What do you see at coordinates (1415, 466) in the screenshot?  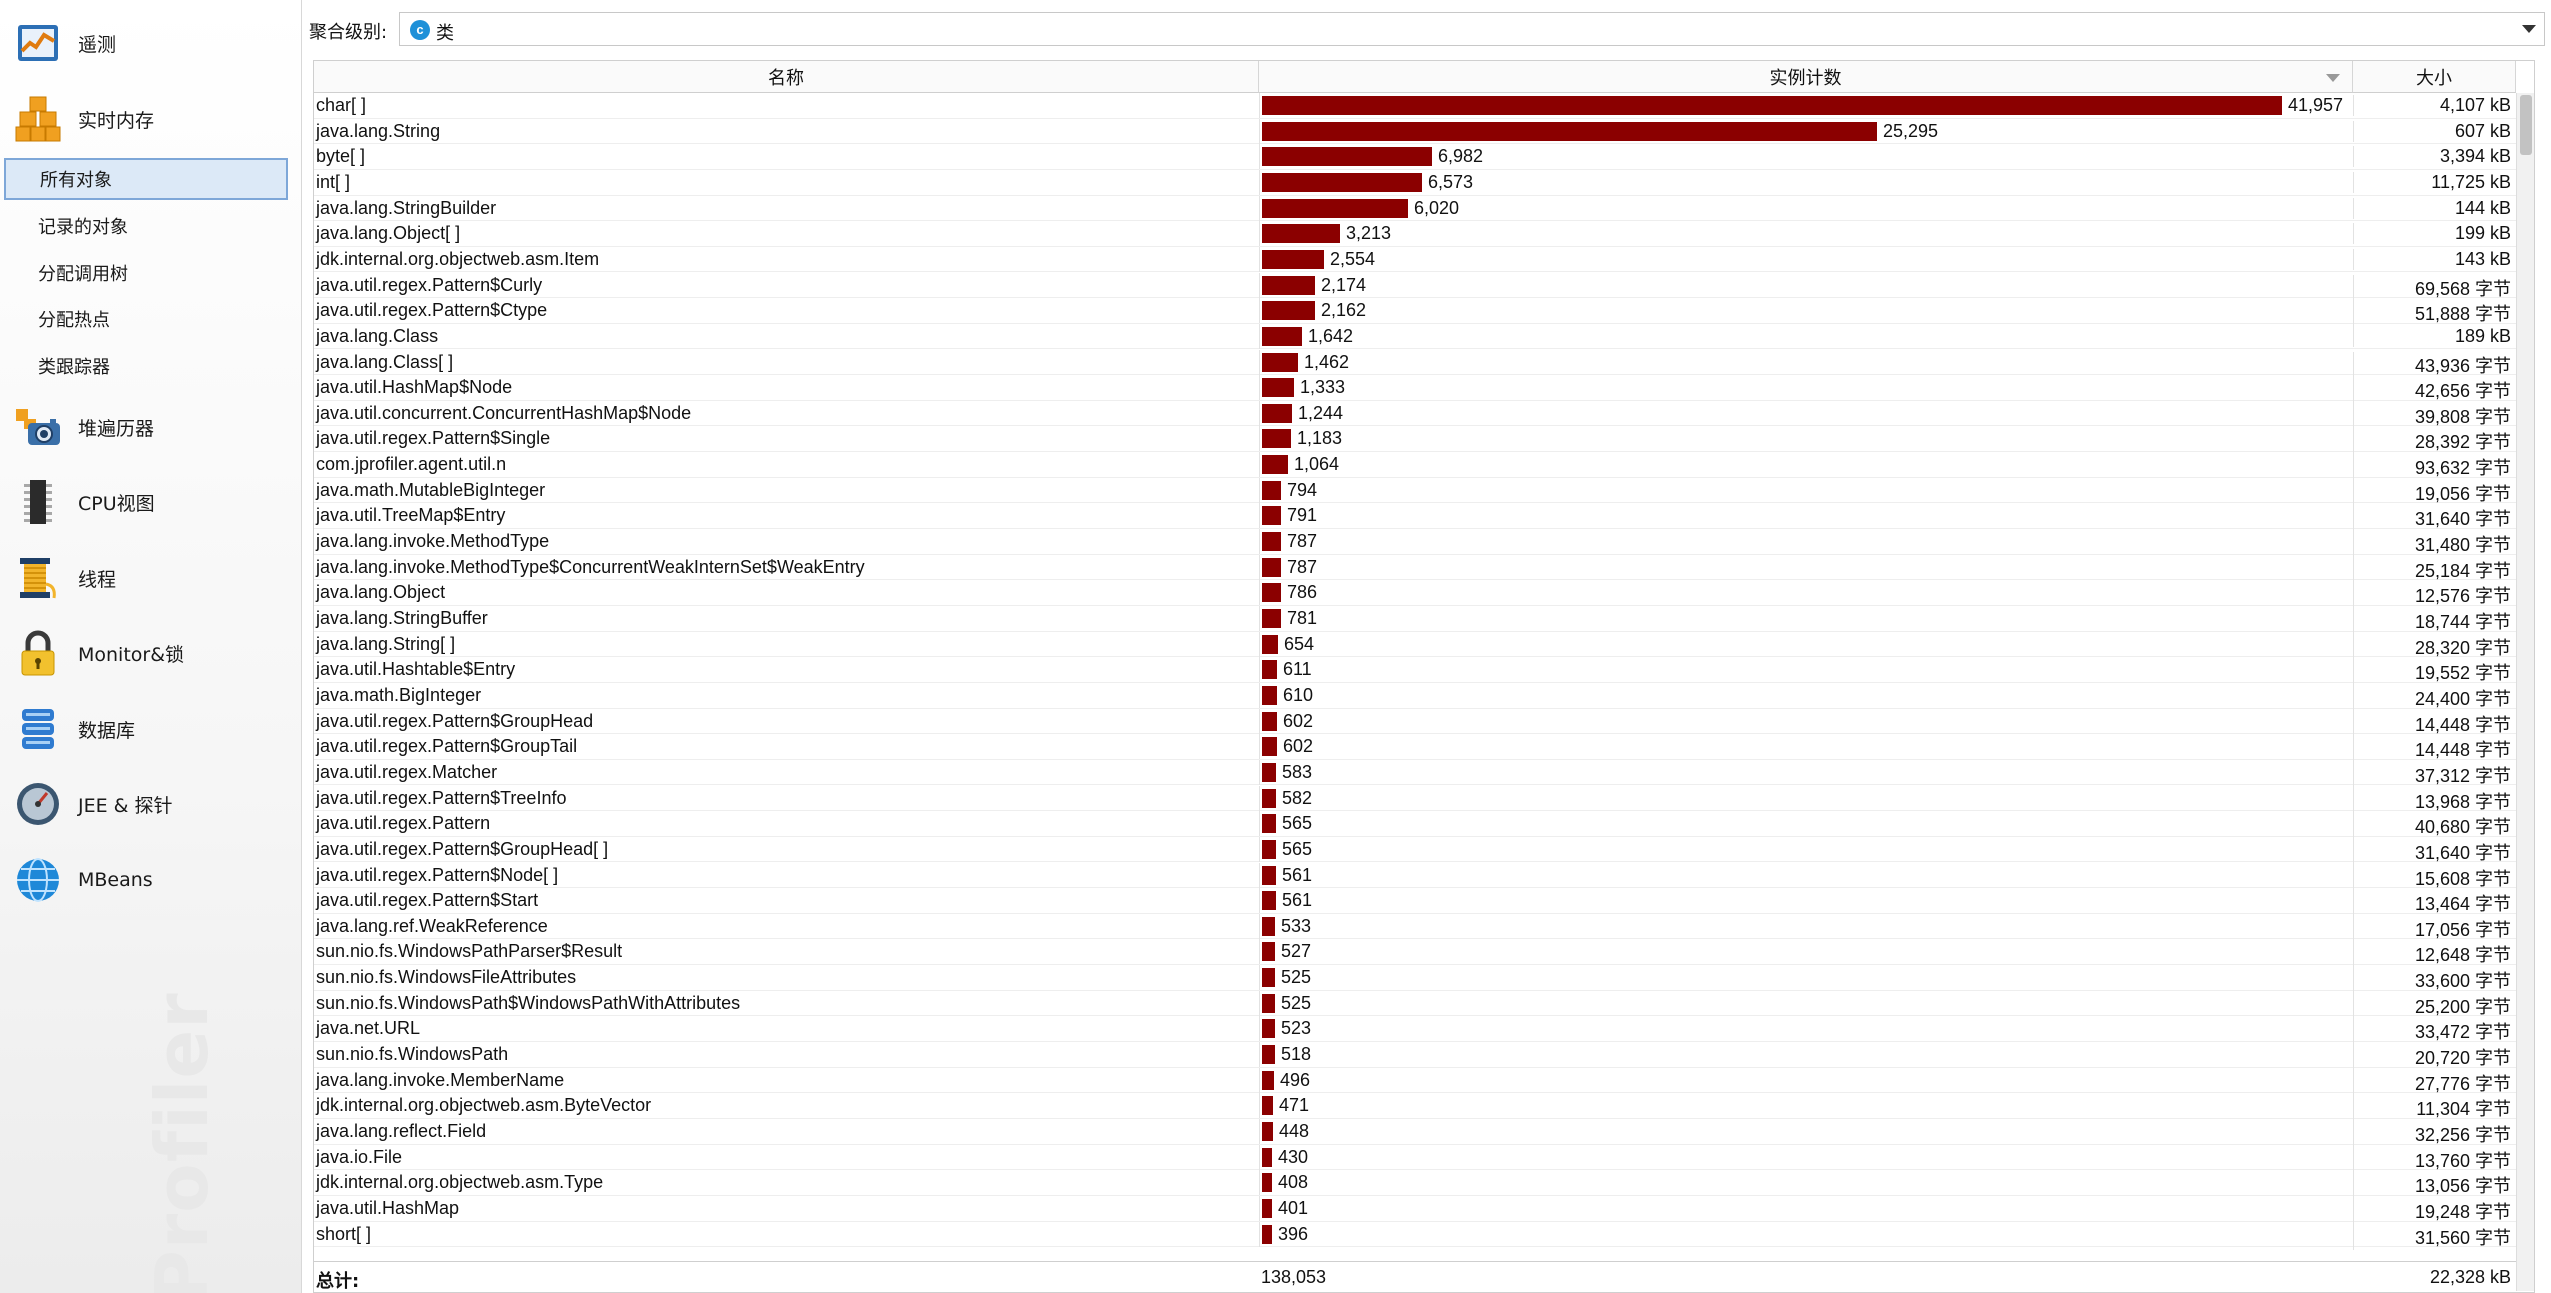 I see `table-row: com.jprofiler.agent.util.n 1,064 93,632 字节` at bounding box center [1415, 466].